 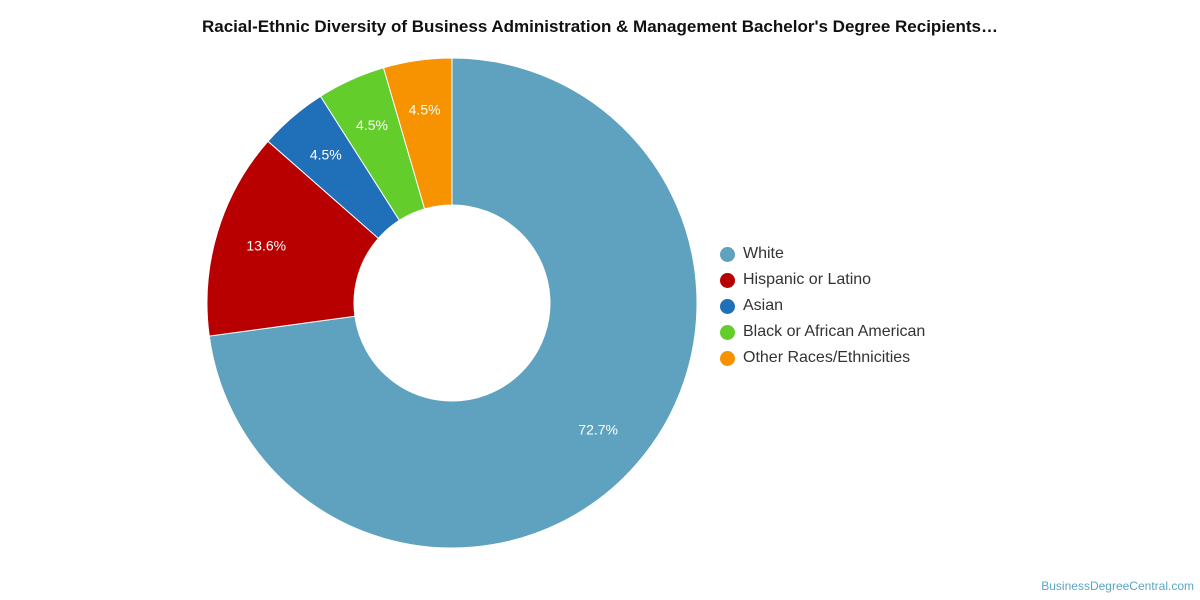 I want to click on legend-item: Black or African American, so click(x=822, y=332).